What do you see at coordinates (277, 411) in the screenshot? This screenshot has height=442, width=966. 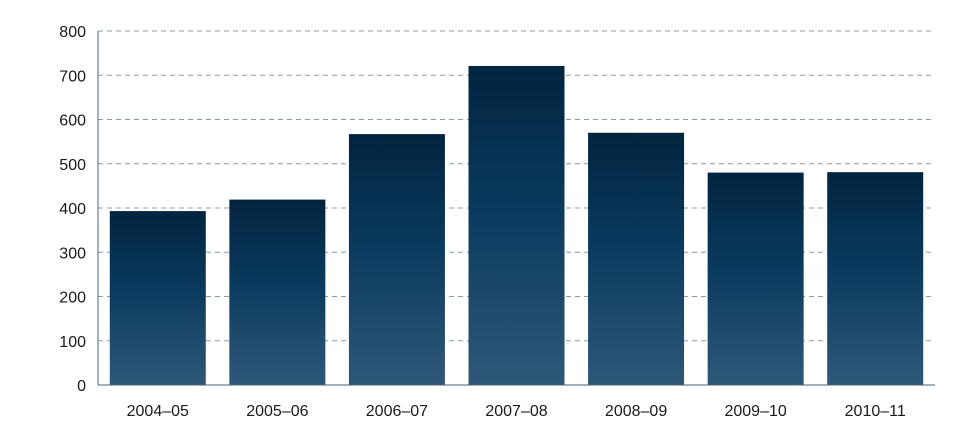 I see `x-tick-label: 2005–06` at bounding box center [277, 411].